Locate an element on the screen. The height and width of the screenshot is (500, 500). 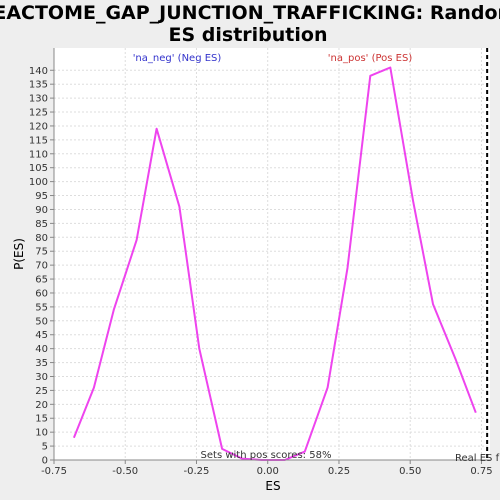
y-axis-label: P(ES) is located at coordinates (19, 254).